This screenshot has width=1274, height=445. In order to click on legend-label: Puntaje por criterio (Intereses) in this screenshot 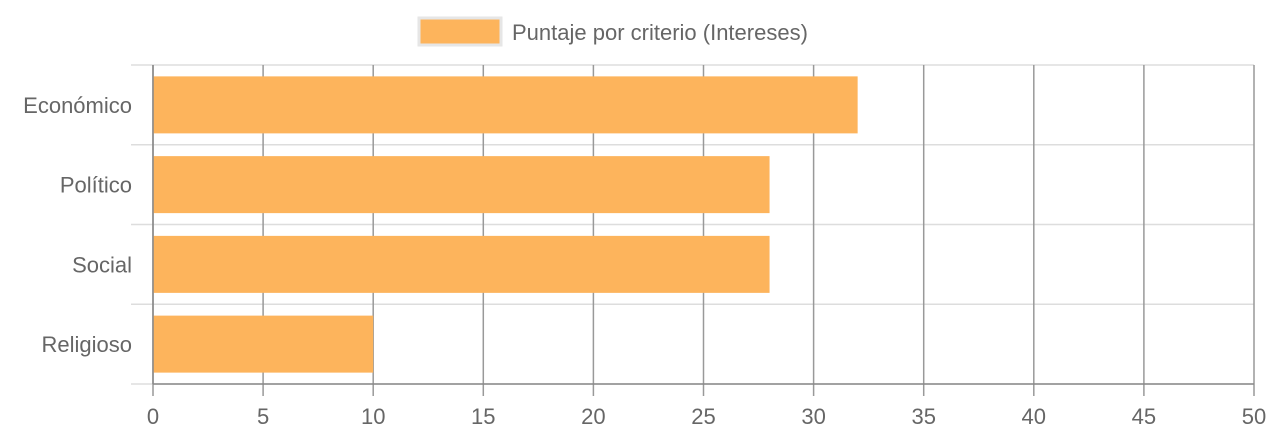, I will do `click(660, 32)`.